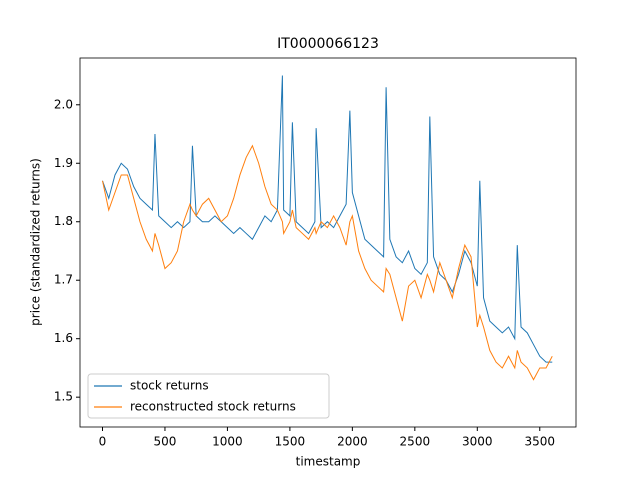  What do you see at coordinates (165, 442) in the screenshot?
I see `x-tick-label: 500` at bounding box center [165, 442].